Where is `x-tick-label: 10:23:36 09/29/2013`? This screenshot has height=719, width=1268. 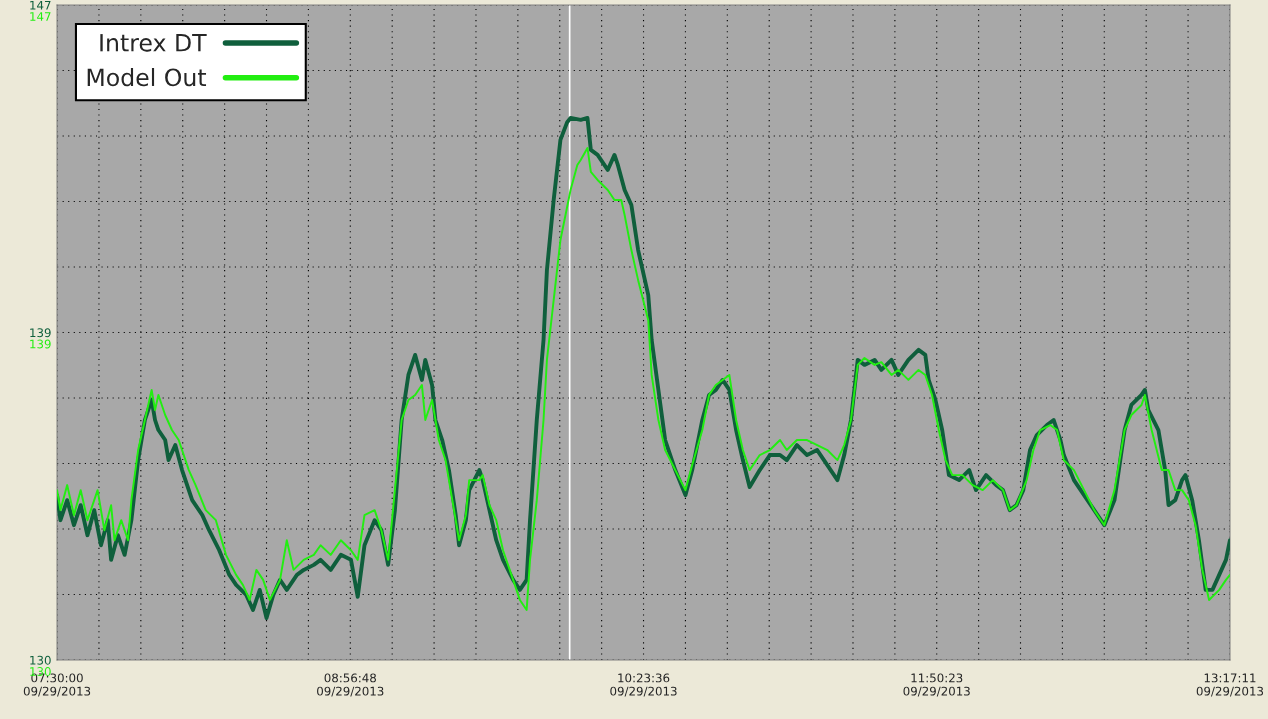
x-tick-label: 10:23:36 09/29/2013 is located at coordinates (643, 685).